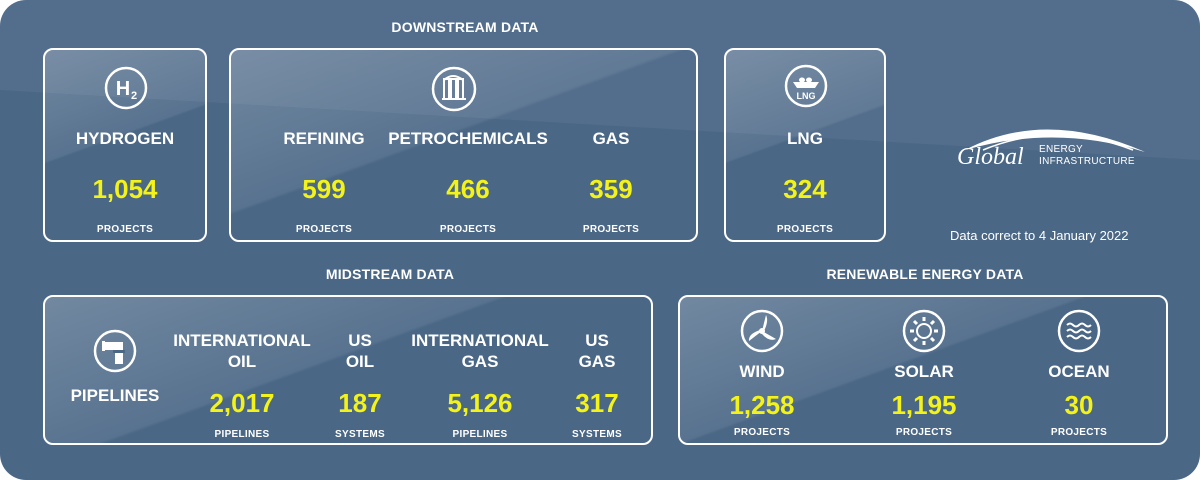 The width and height of the screenshot is (1200, 480). Describe the element at coordinates (468, 229) in the screenshot. I see `petrochemicals-unit: PROJECTS` at that location.